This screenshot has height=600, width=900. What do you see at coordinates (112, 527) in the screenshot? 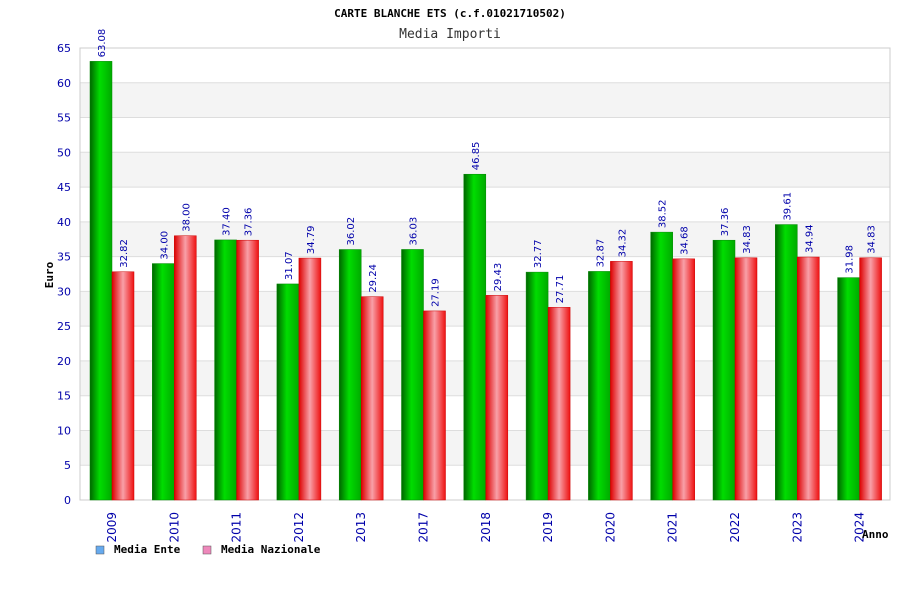
I see `x-tick-label: 2009` at bounding box center [112, 527].